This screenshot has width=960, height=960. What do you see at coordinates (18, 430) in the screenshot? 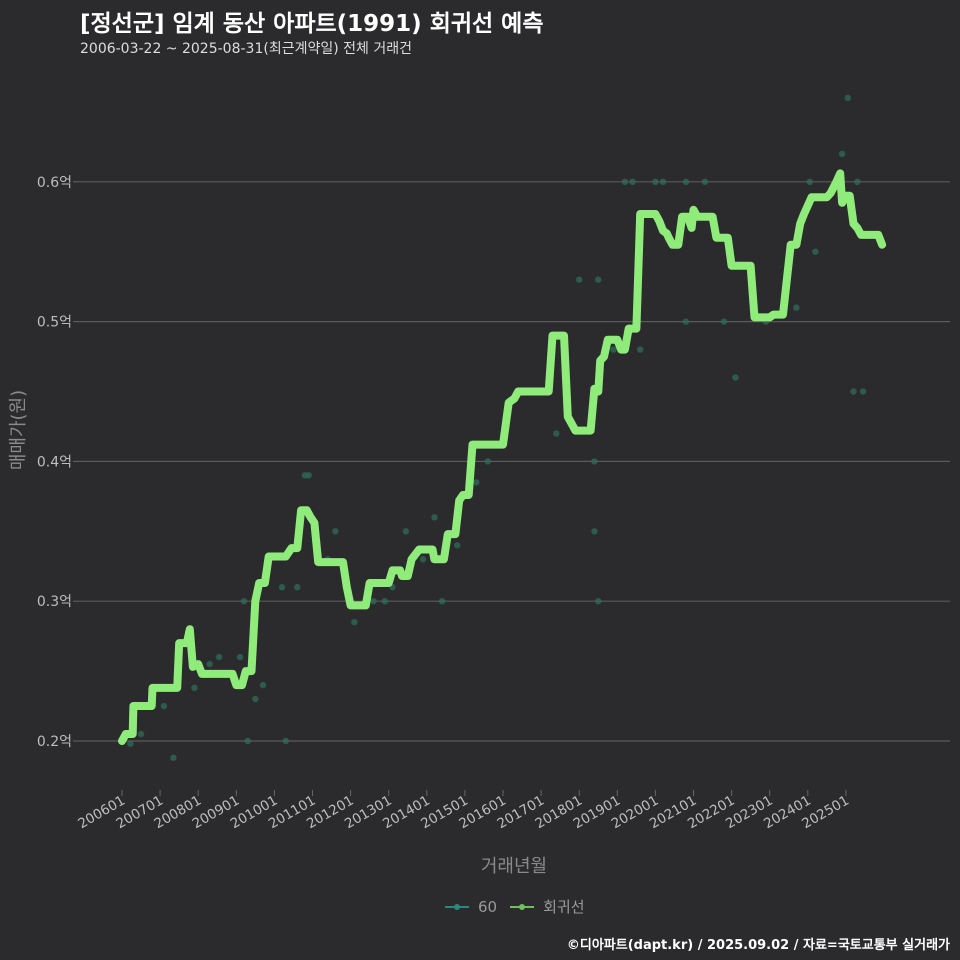
I see `y-axis-label: 매매가(원)` at bounding box center [18, 430].